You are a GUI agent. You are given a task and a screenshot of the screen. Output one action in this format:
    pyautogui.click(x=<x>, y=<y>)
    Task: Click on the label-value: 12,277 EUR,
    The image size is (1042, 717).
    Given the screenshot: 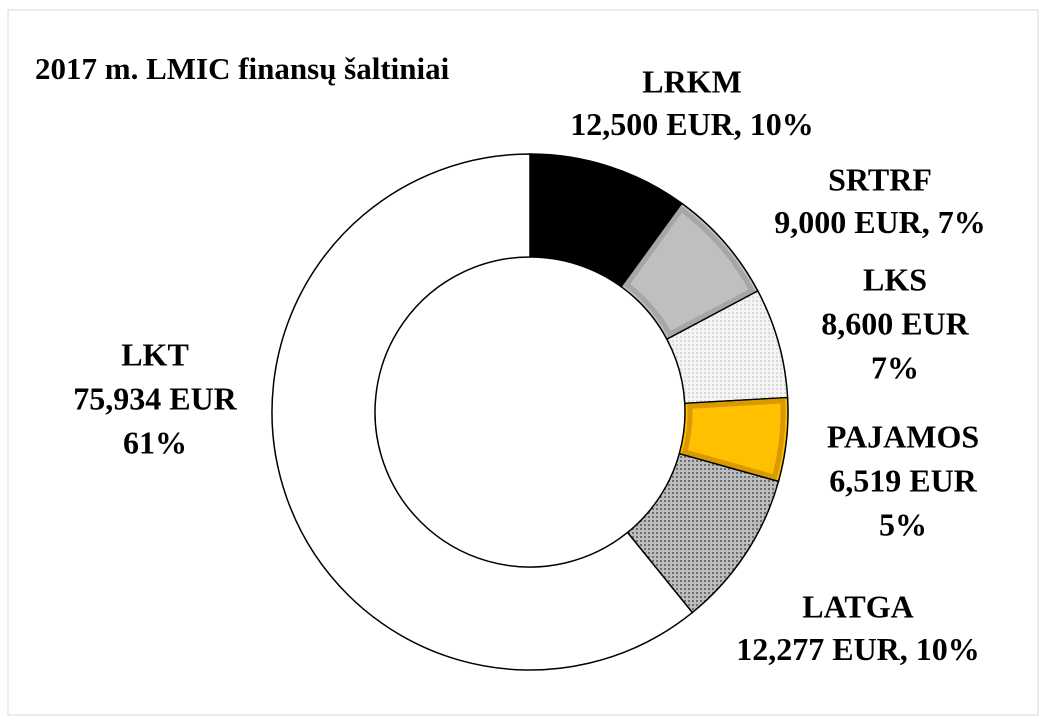 What is the action you would take?
    pyautogui.click(x=822, y=649)
    